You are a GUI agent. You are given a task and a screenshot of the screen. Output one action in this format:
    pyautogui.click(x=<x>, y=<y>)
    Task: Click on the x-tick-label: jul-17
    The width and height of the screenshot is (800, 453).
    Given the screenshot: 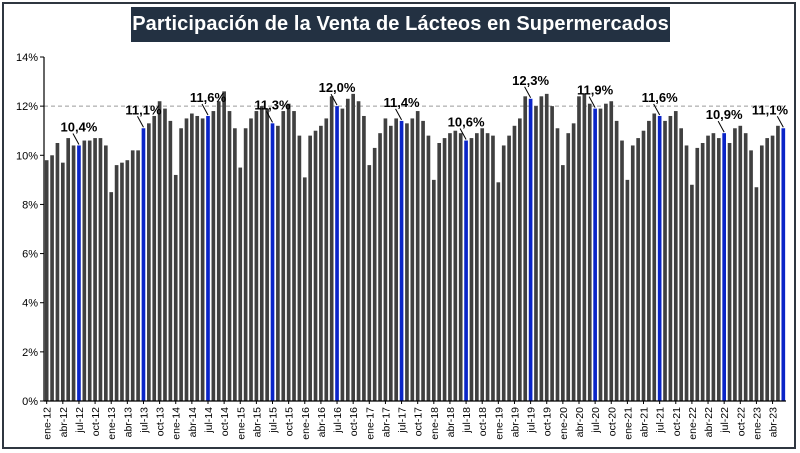 What is the action you would take?
    pyautogui.click(x=403, y=420)
    